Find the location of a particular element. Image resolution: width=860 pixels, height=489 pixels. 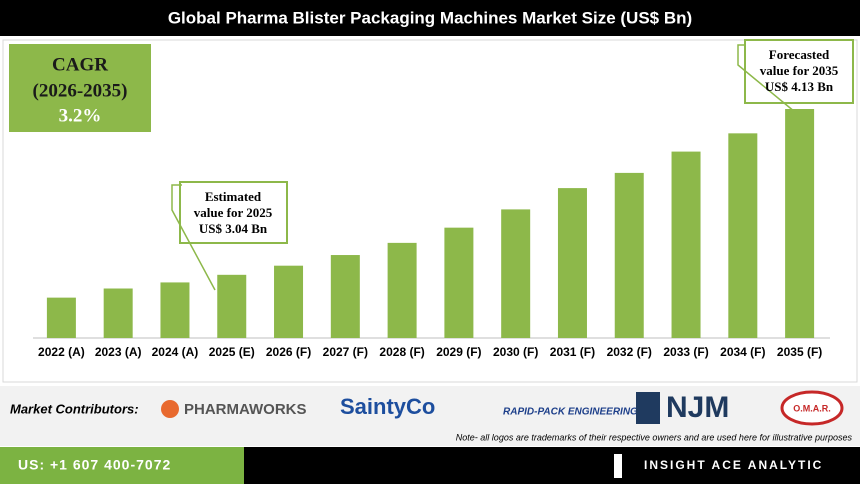

x-tick-label: 2032 (F) is located at coordinates (629, 352).